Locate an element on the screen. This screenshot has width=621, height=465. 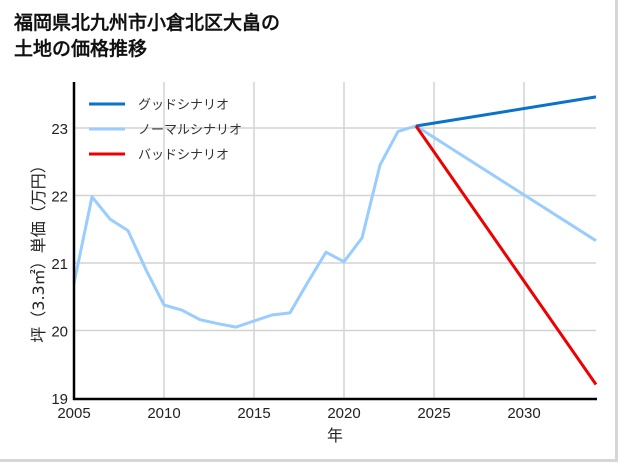
y-axis-label: 坪（3.3㎡）単価（万円） is located at coordinates (38, 249).